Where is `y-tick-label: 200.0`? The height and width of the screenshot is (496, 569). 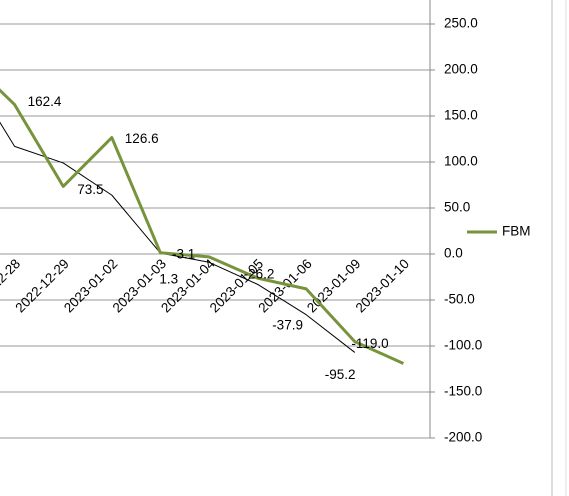
y-tick-label: 200.0 is located at coordinates (461, 69).